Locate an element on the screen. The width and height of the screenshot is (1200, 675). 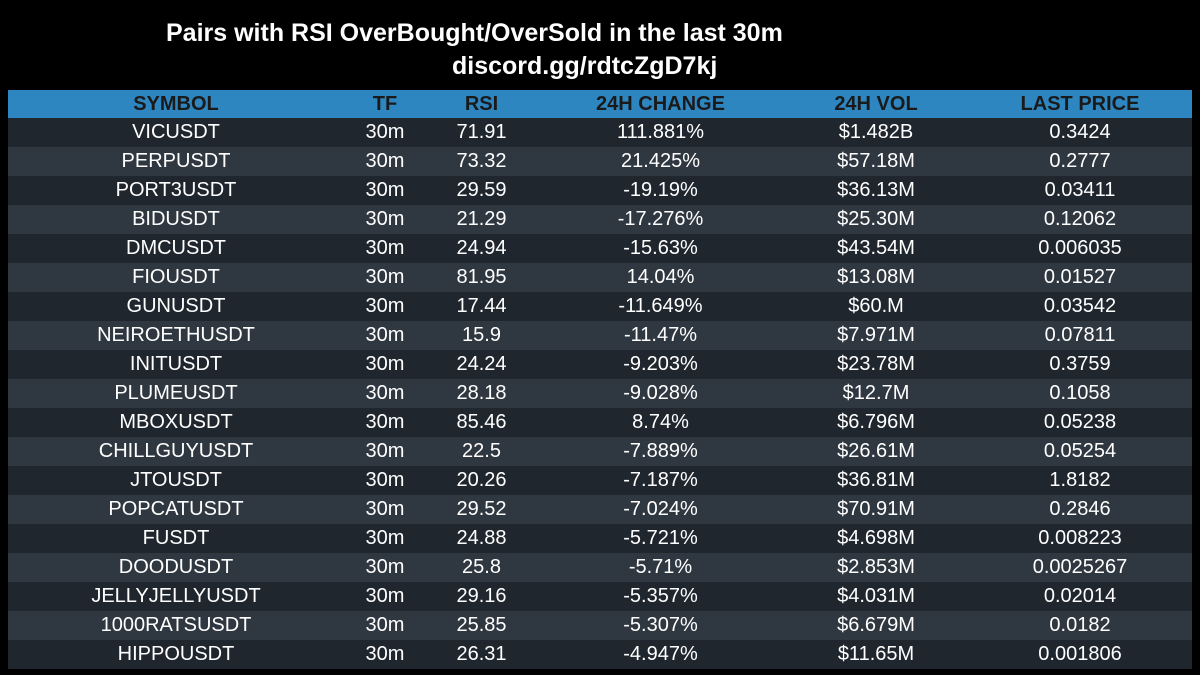
cell-price: 1.8182 is located at coordinates (1080, 480).